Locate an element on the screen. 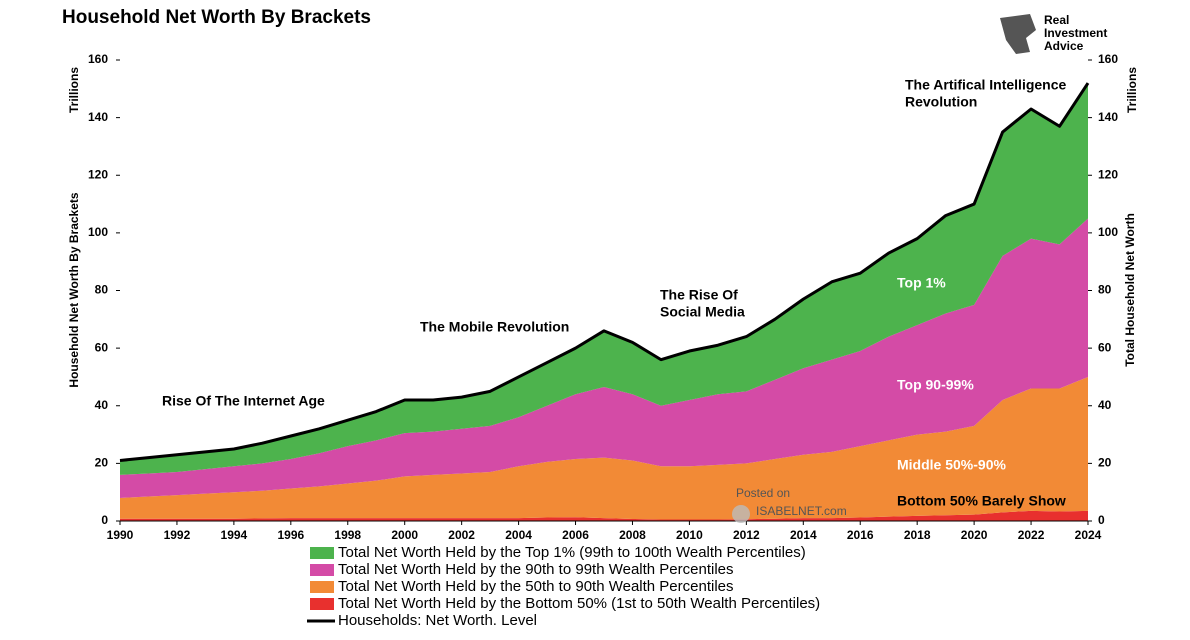 This screenshot has height=640, width=1190. annotation: The Mobile Revolution is located at coordinates (494, 327).